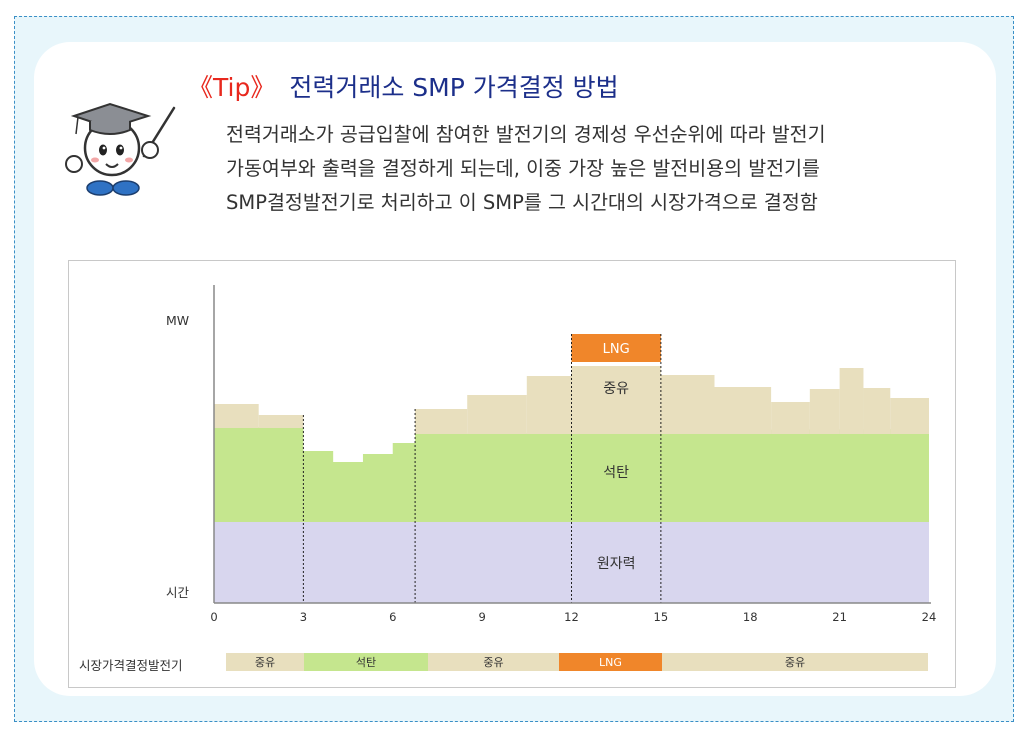  I want to click on description-line: SMP결정발전기로 처리하고 이 SMP를 그 시간대의 시장가격으로 결정함, so click(522, 202).